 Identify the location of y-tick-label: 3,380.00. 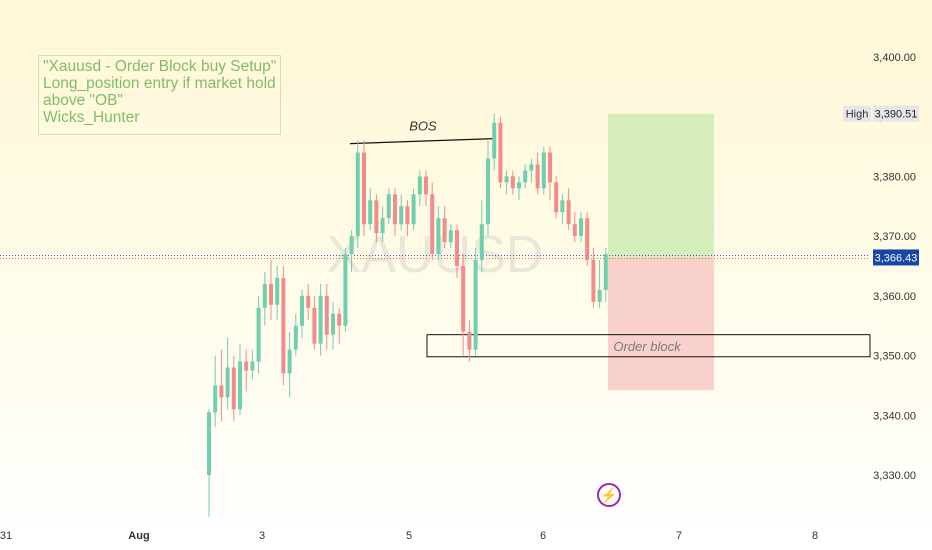
(894, 177).